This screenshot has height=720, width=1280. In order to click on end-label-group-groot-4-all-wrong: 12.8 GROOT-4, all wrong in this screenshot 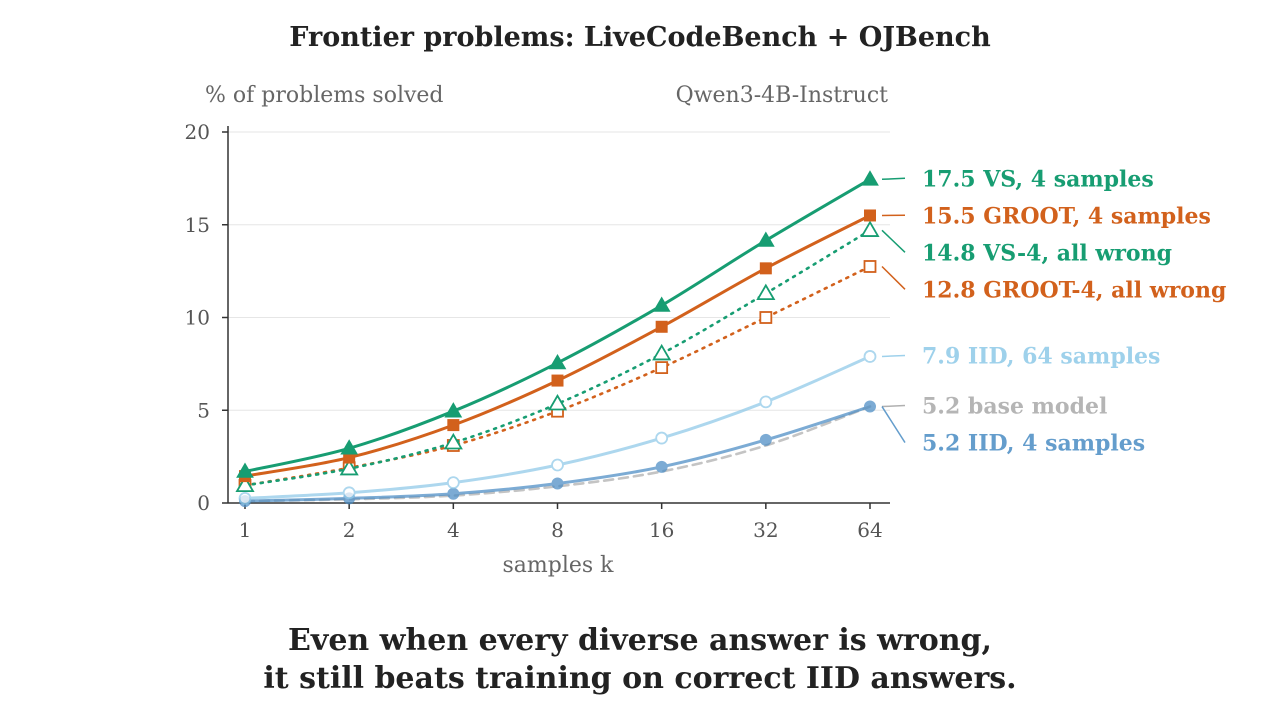, I will do `click(1053, 284)`.